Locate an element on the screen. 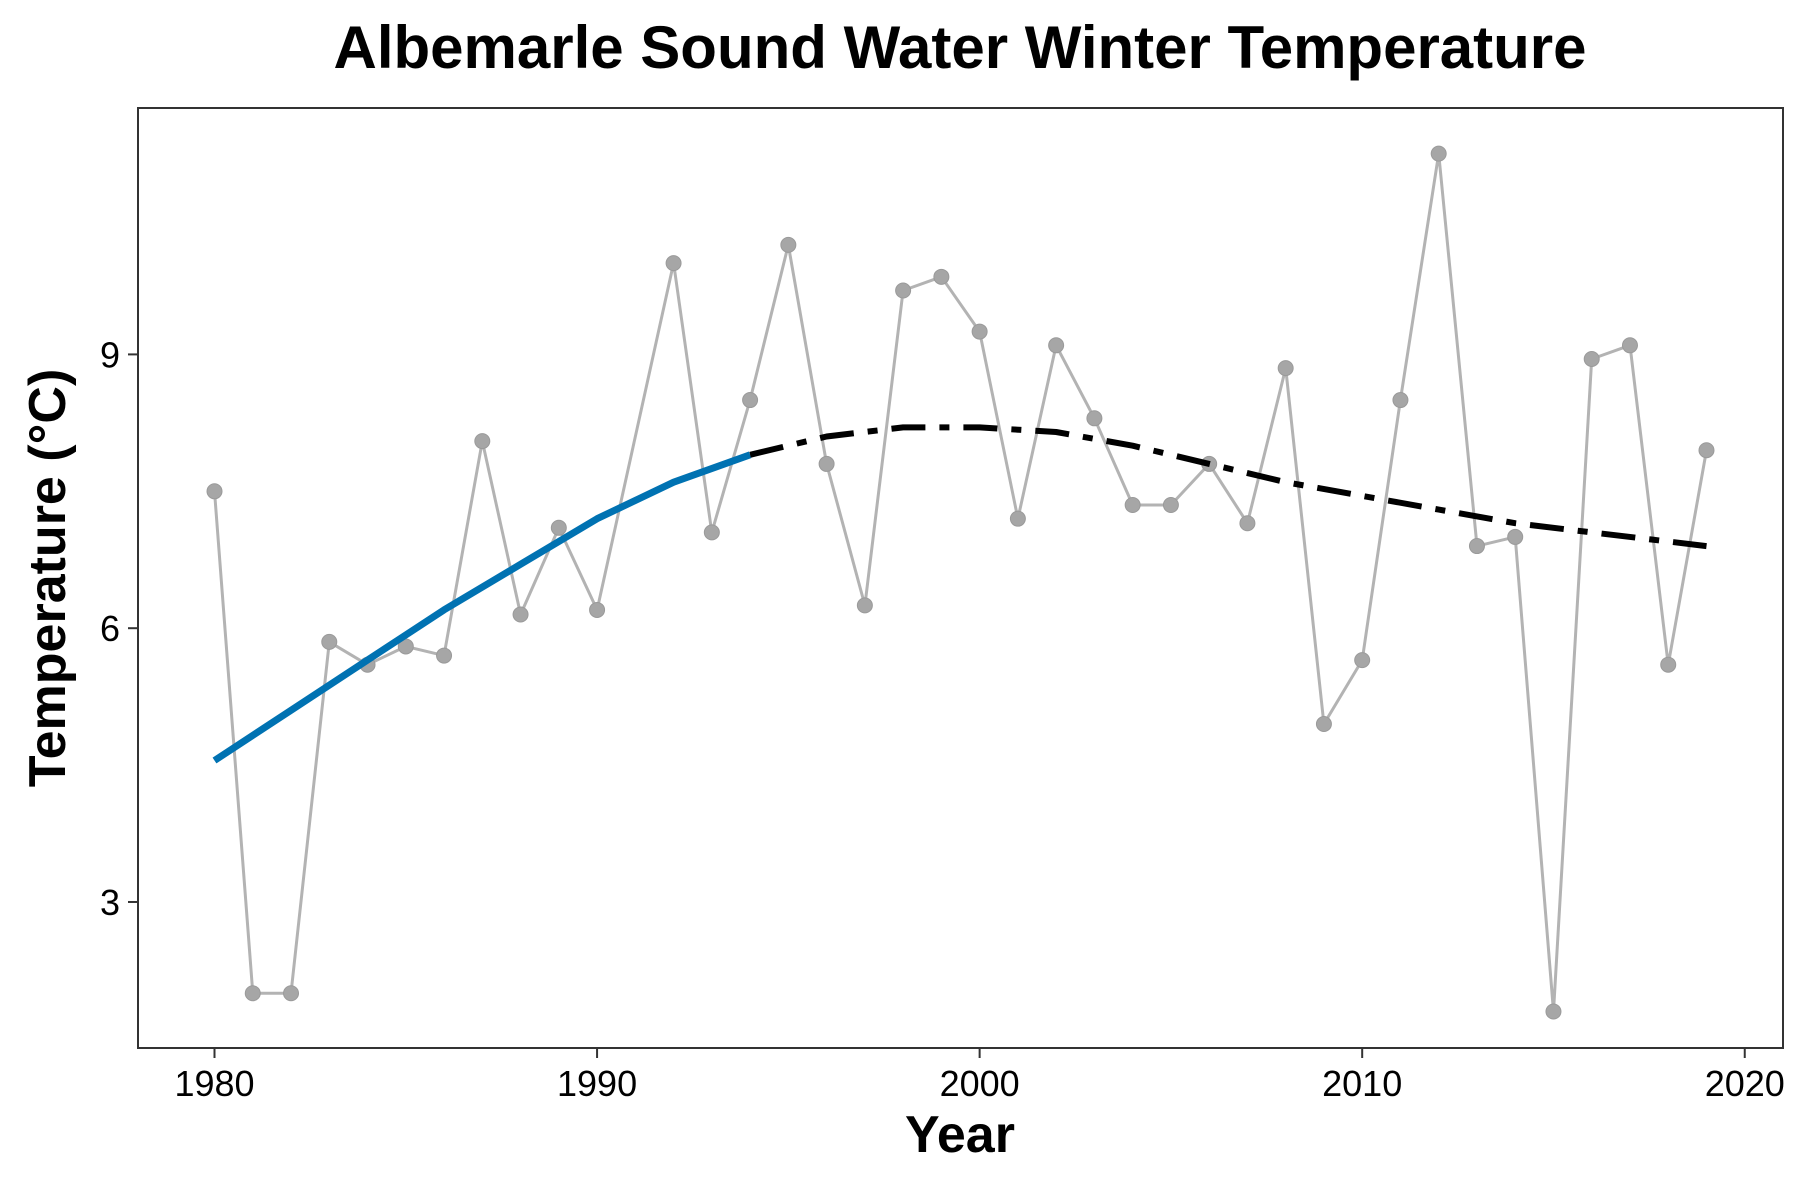  y-tick-label: 6 is located at coordinates (110, 628).